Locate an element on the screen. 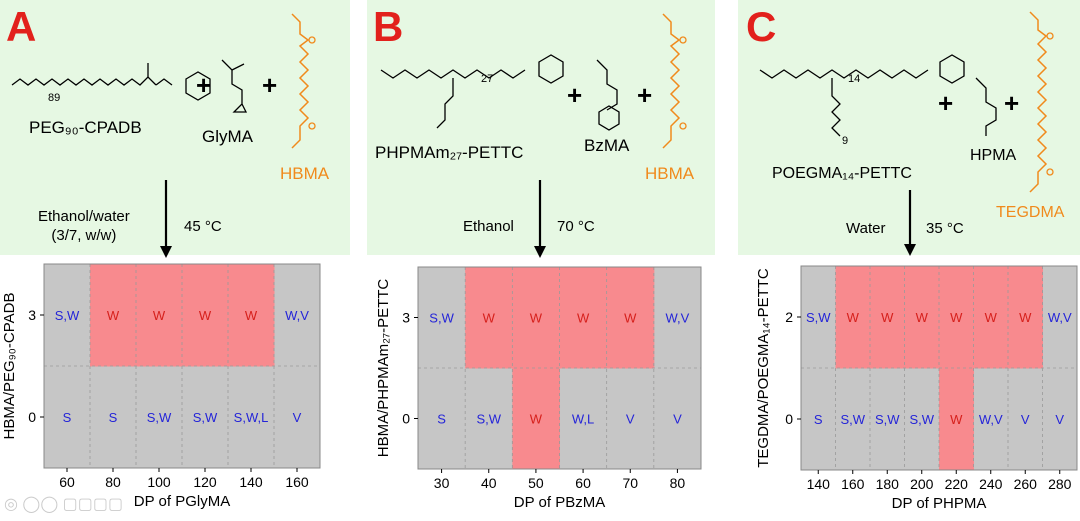 Image resolution: width=1080 pixels, height=521 pixels. y-axis-title: TEGDMA/POEGMA₁₄-PETTC is located at coordinates (763, 368).